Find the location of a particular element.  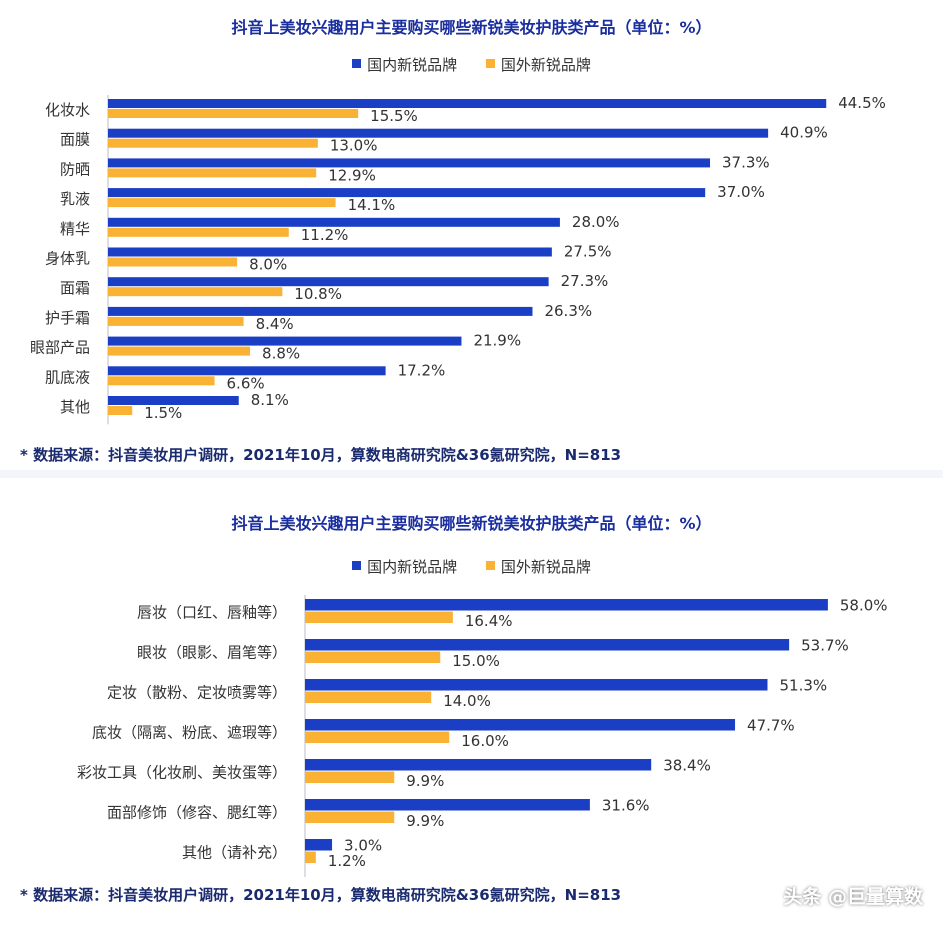

category-label: 精华 is located at coordinates (75, 229).